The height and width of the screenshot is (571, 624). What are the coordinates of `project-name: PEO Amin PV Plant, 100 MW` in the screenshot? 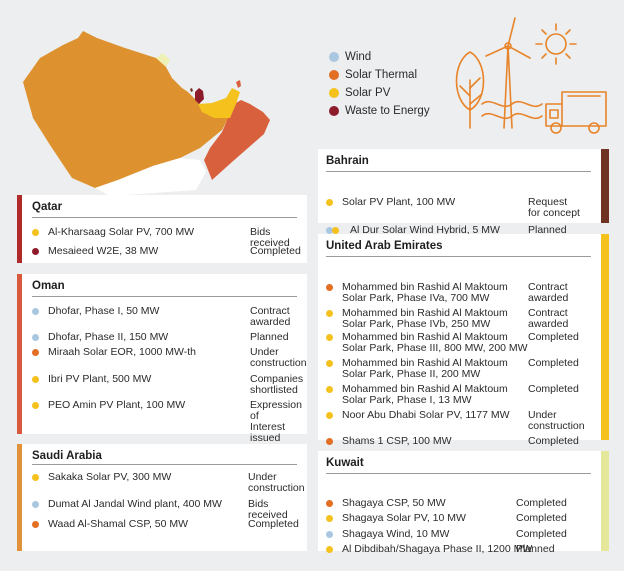 It's located at (117, 405).